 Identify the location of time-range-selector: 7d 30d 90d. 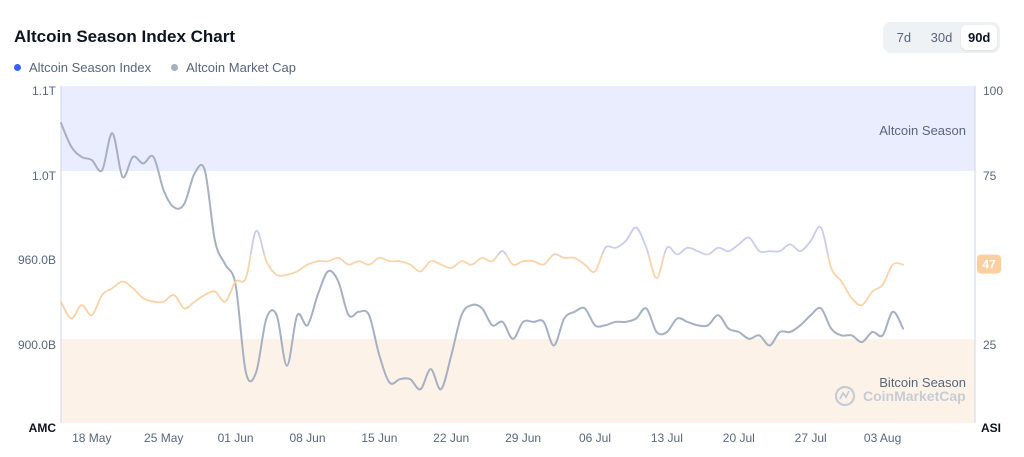
(941, 37).